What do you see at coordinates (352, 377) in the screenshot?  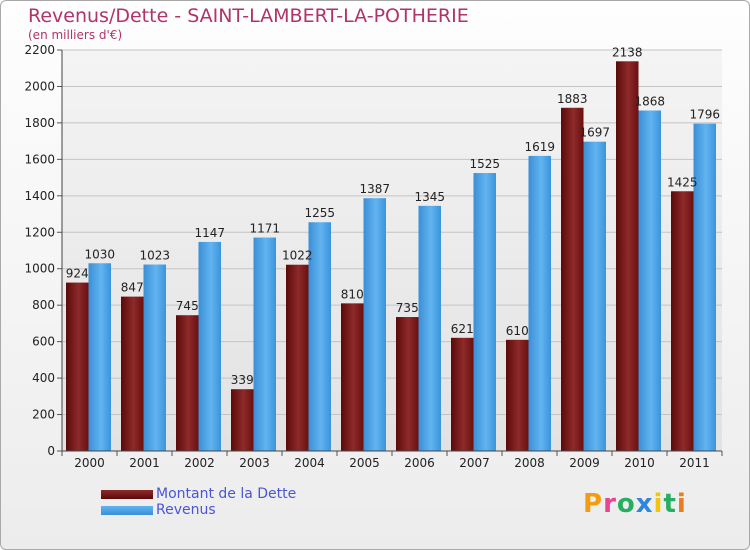 I see `bar-debt-2005` at bounding box center [352, 377].